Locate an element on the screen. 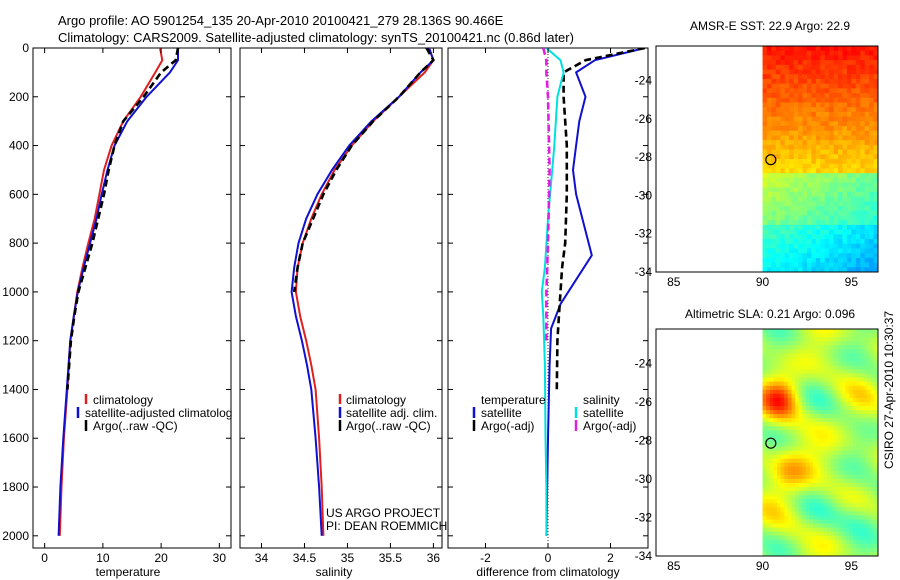 Image resolution: width=900 pixels, height=580 pixels. salinity-xtick-label: 34 is located at coordinates (262, 558).